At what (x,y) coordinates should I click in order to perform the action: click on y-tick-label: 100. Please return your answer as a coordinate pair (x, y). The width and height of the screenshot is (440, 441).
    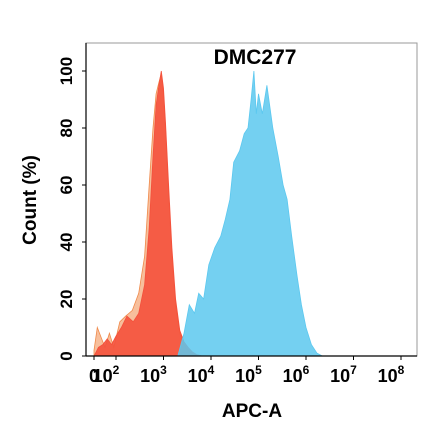
    Looking at the image, I should click on (66, 71).